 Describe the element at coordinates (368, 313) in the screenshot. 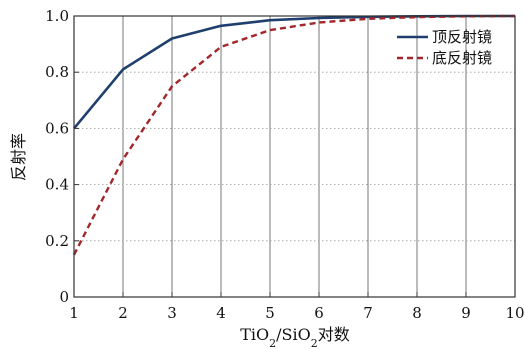

I see `x-tick-label: 7` at that location.